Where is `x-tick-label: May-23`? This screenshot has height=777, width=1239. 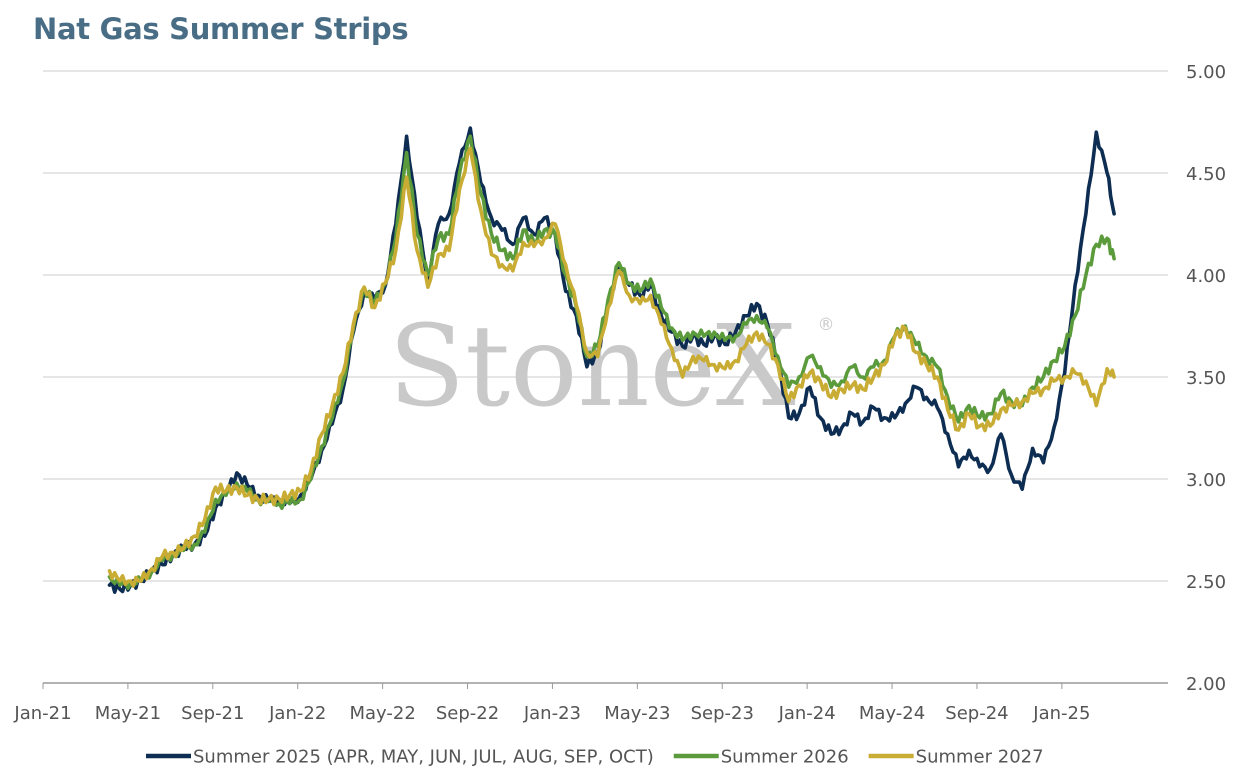 x-tick-label: May-23 is located at coordinates (637, 713).